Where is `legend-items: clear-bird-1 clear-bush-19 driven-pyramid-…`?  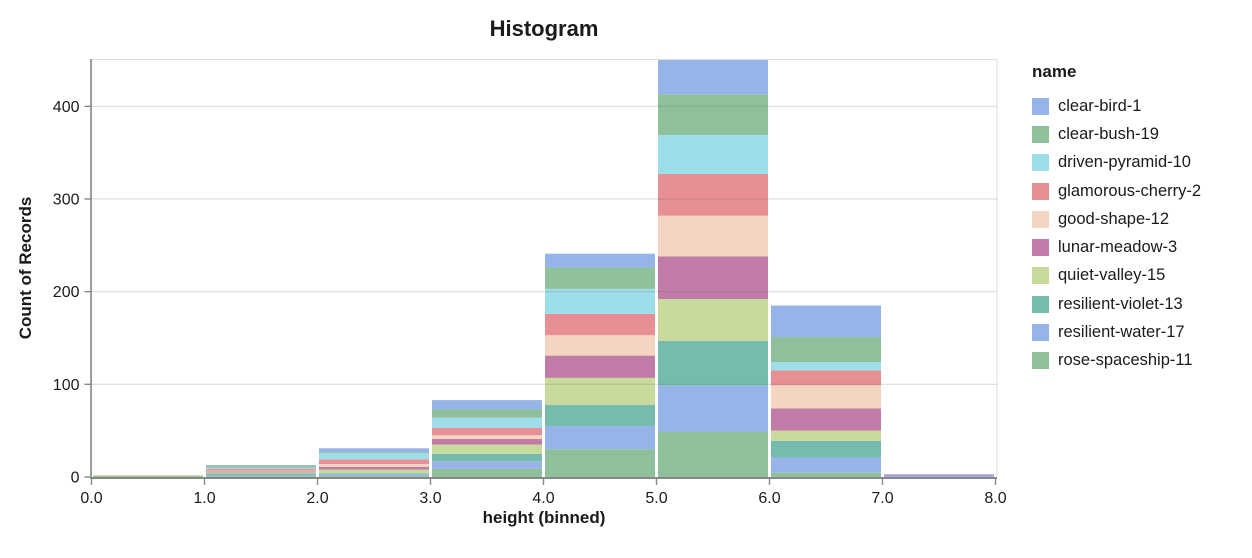
legend-items: clear-bird-1 clear-bush-19 driven-pyramid-… is located at coordinates (1116, 233).